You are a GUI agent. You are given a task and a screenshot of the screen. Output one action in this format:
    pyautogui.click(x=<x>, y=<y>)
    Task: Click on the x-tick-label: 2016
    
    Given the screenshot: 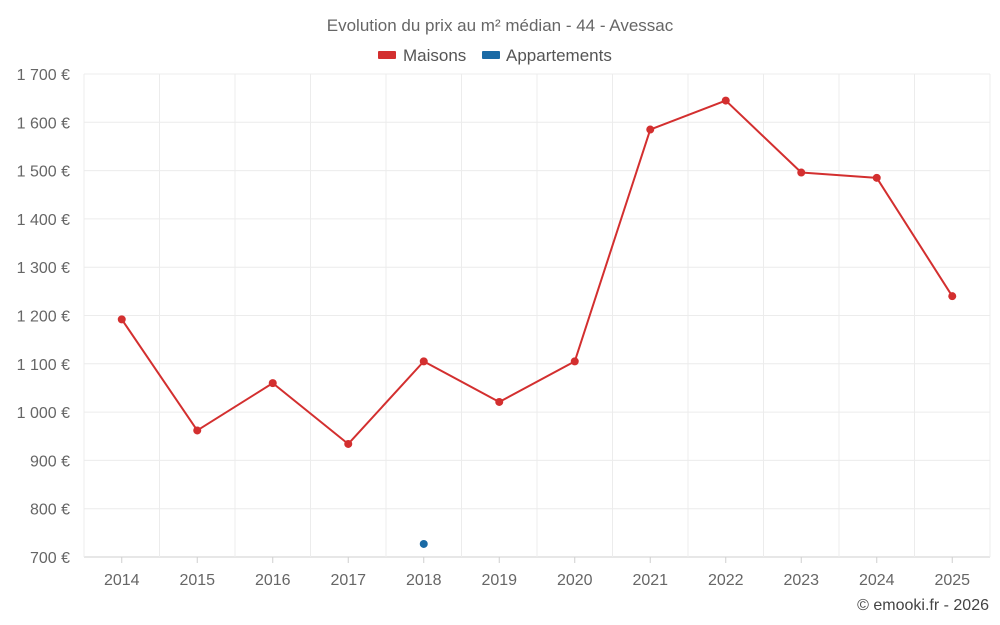 What is the action you would take?
    pyautogui.click(x=273, y=580)
    